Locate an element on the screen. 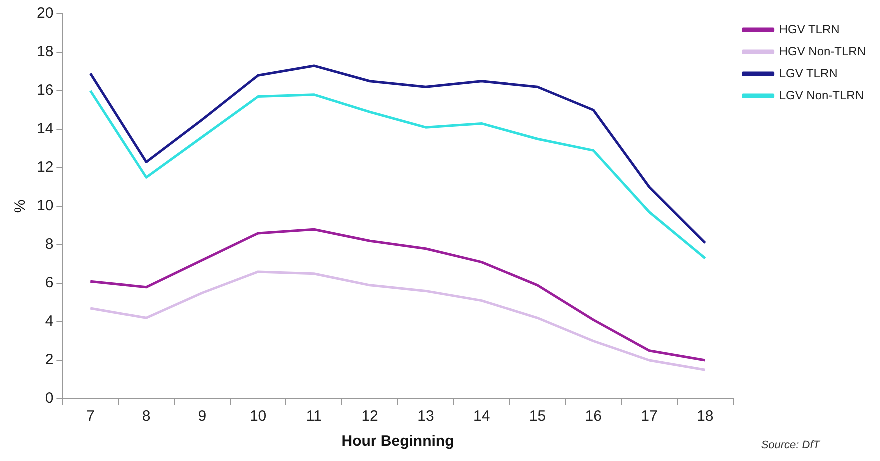  y-axis-title: % is located at coordinates (21, 207).